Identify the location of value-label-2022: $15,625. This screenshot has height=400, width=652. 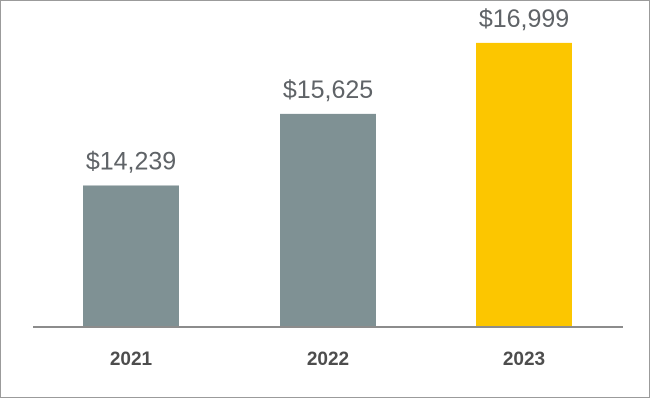
(328, 90).